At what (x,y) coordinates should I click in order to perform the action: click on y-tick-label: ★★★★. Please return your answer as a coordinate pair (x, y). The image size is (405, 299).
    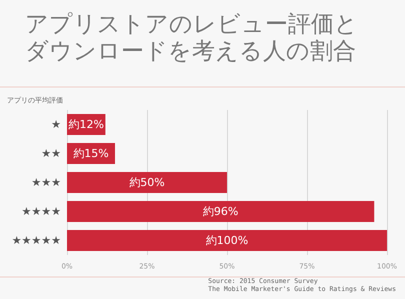
    Looking at the image, I should click on (42, 211).